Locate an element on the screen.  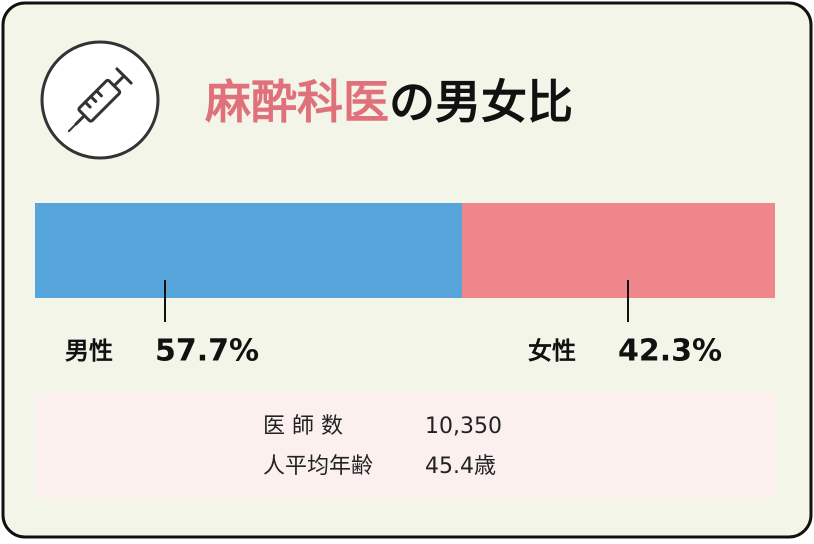
title: 麻酔科医の男女比 is located at coordinates (389, 102).